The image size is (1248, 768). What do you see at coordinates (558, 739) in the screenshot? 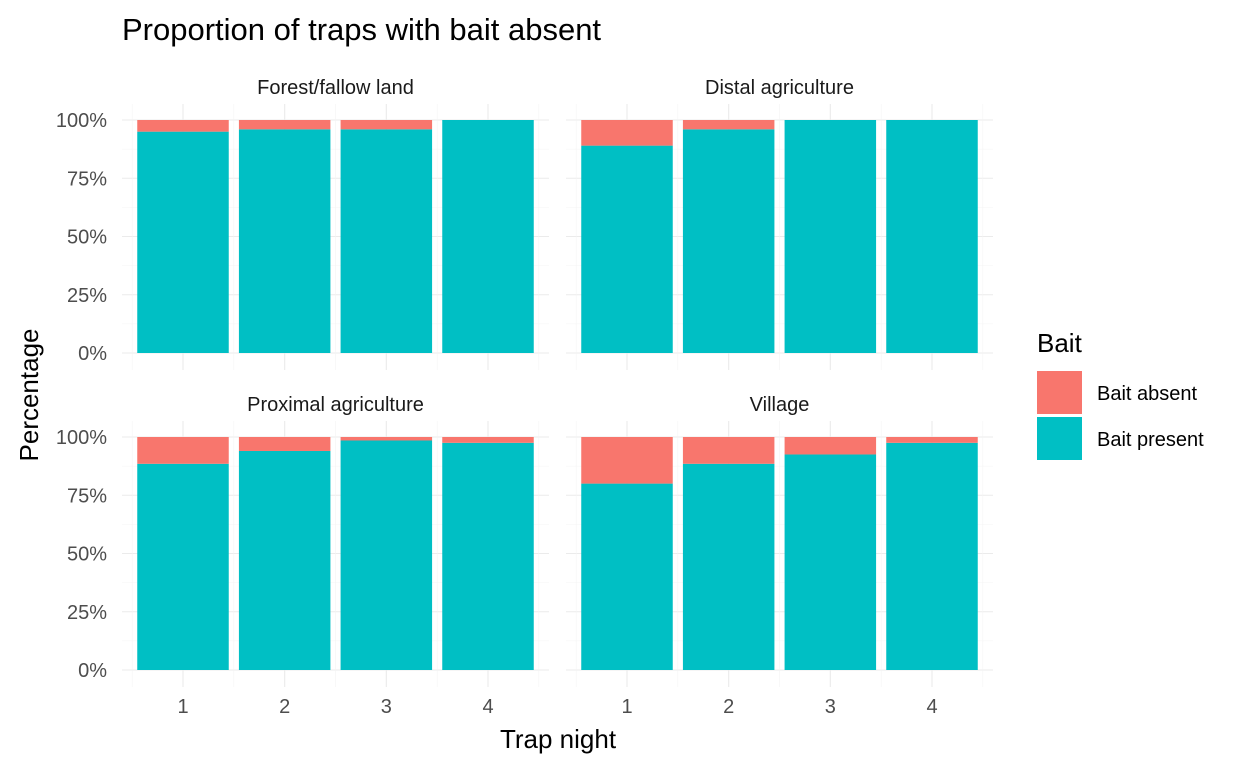
I see `x-axis-title: Trap night` at bounding box center [558, 739].